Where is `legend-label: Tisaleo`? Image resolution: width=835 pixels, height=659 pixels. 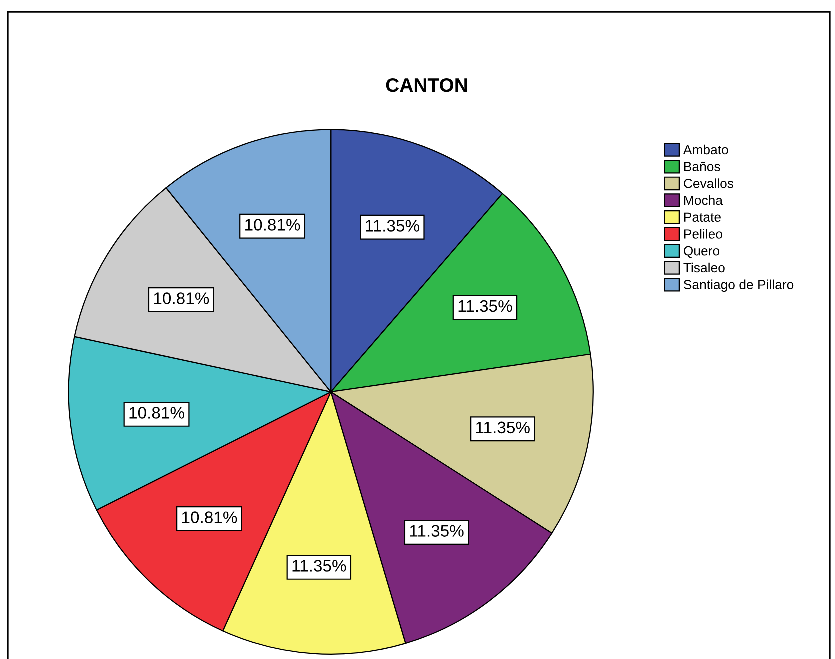
legend-label: Tisaleo is located at coordinates (704, 267).